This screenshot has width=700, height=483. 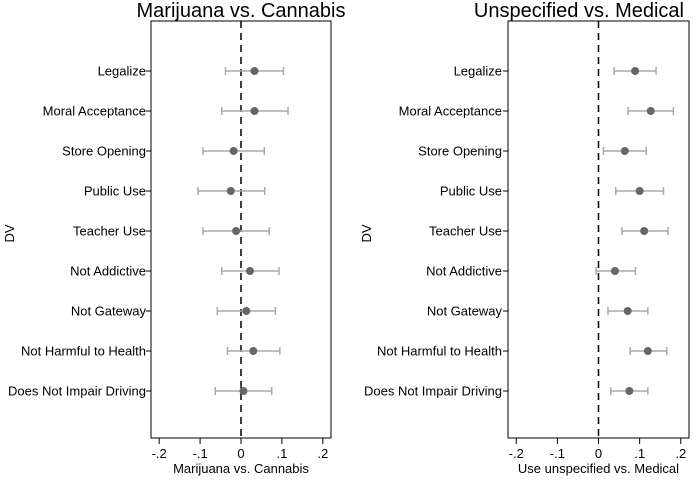 I want to click on chart-title: Unspecified vs. Medical, so click(x=579, y=11).